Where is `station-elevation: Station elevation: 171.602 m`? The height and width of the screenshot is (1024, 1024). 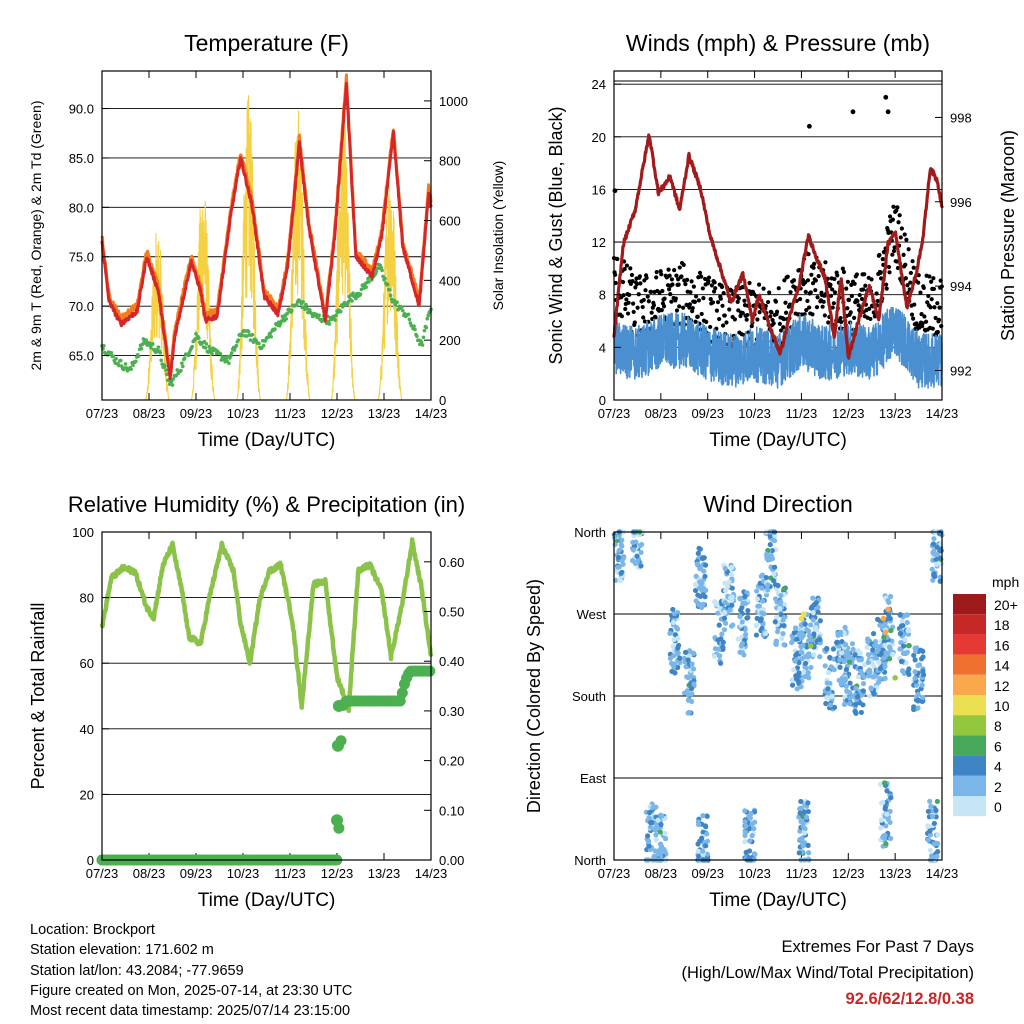 station-elevation: Station elevation: 171.602 m is located at coordinates (122, 950).